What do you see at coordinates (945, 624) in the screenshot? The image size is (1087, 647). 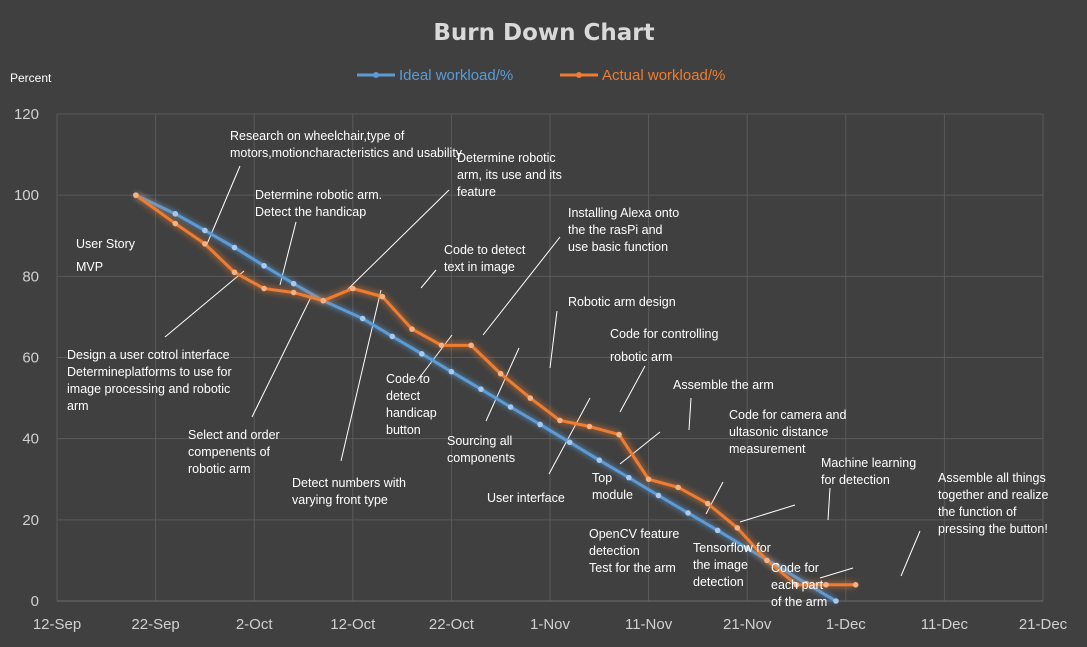 I see `x-tick-label: 11-Dec` at bounding box center [945, 624].